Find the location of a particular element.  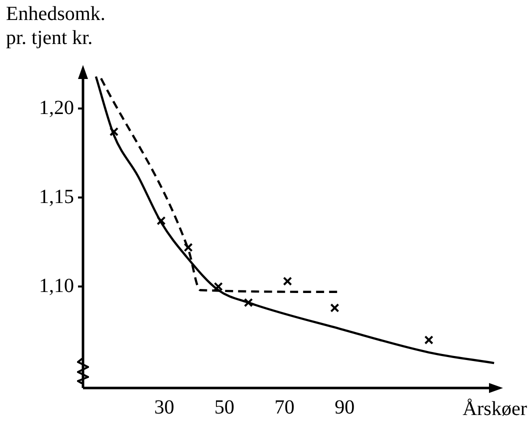

y-axis-title: Enhedsomk. pr. tjent kr. is located at coordinates (56, 26).